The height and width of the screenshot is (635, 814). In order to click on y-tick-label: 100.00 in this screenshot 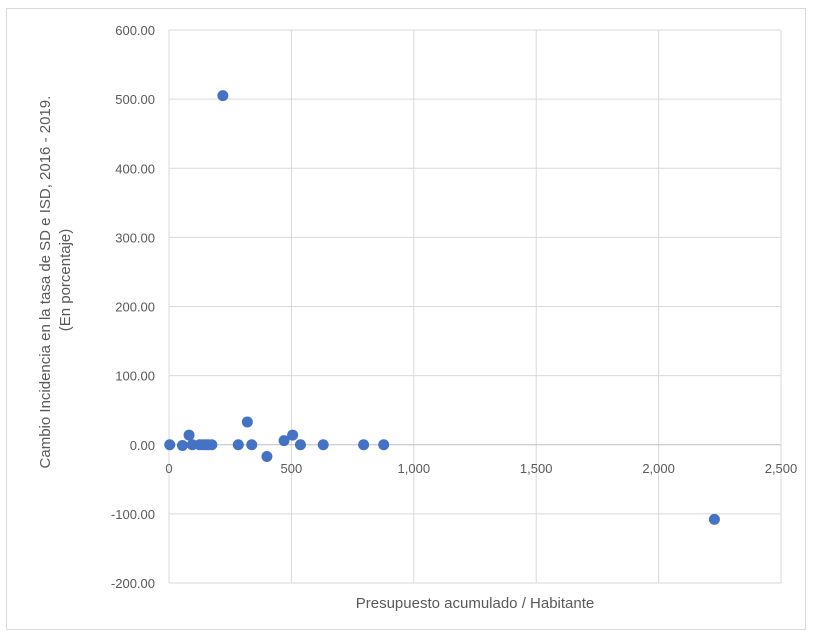, I will do `click(135, 376)`.